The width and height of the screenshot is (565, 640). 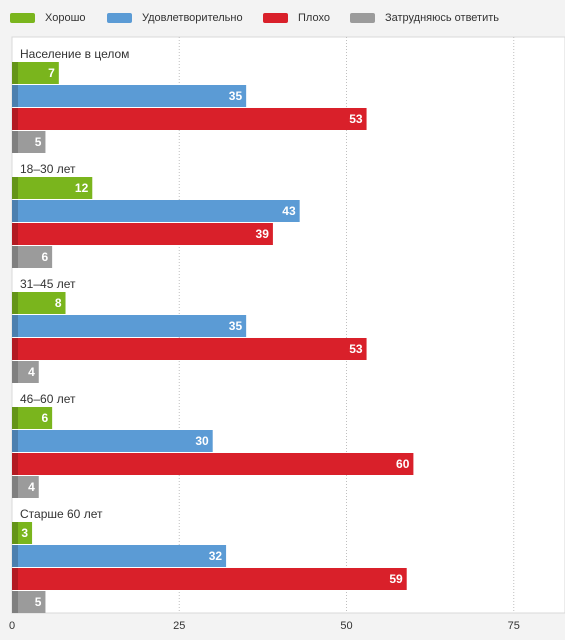 I want to click on bar-value-label: 32, so click(x=216, y=556).